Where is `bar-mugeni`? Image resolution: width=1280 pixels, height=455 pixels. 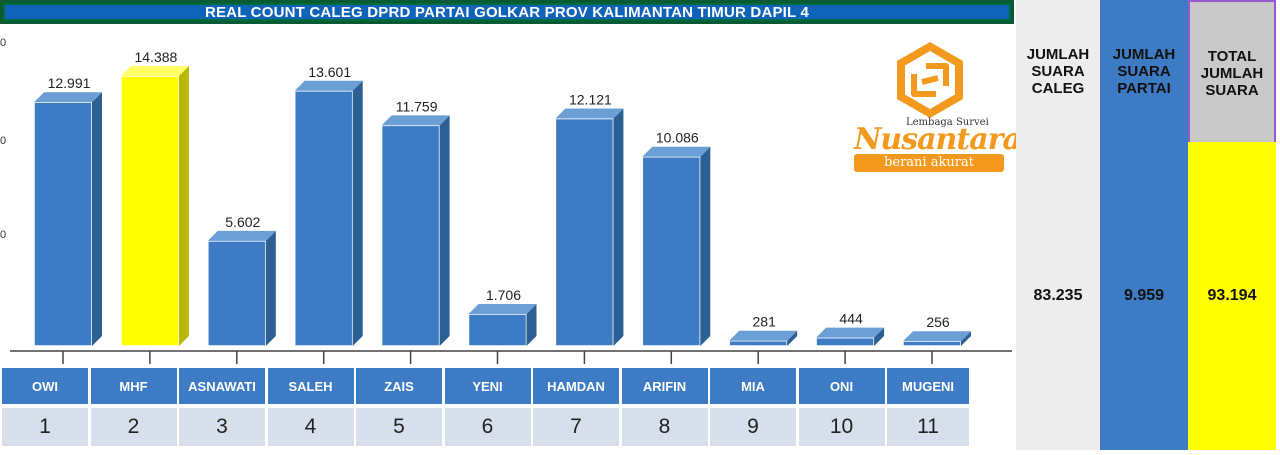
bar-mugeni is located at coordinates (932, 343).